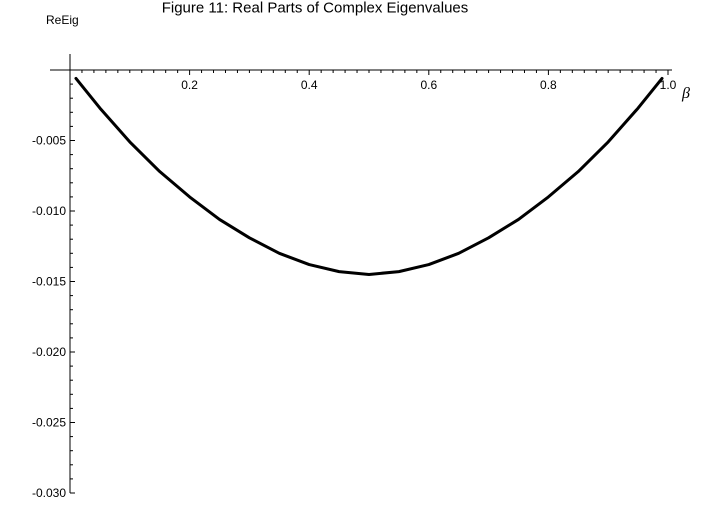 The image size is (710, 505). Describe the element at coordinates (49, 352) in the screenshot. I see `y-tick-label: -0.020` at that location.